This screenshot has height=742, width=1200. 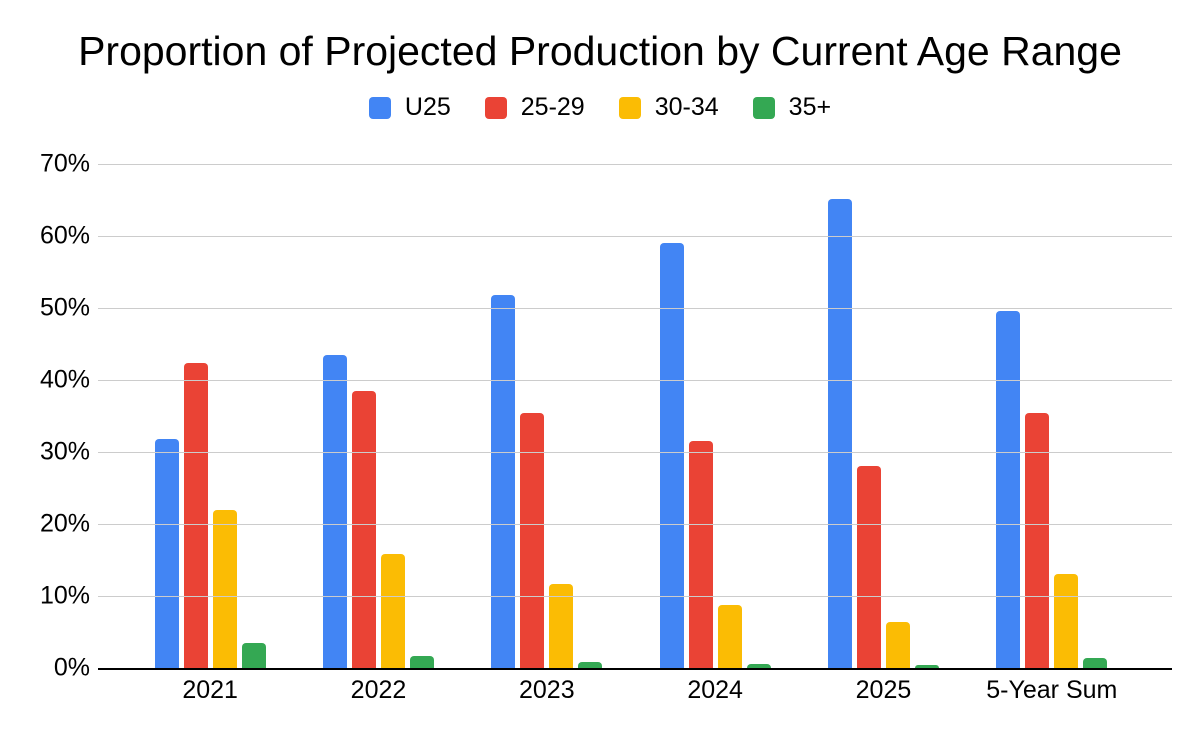 I want to click on bar-group-5-year-sum, so click(x=1052, y=416).